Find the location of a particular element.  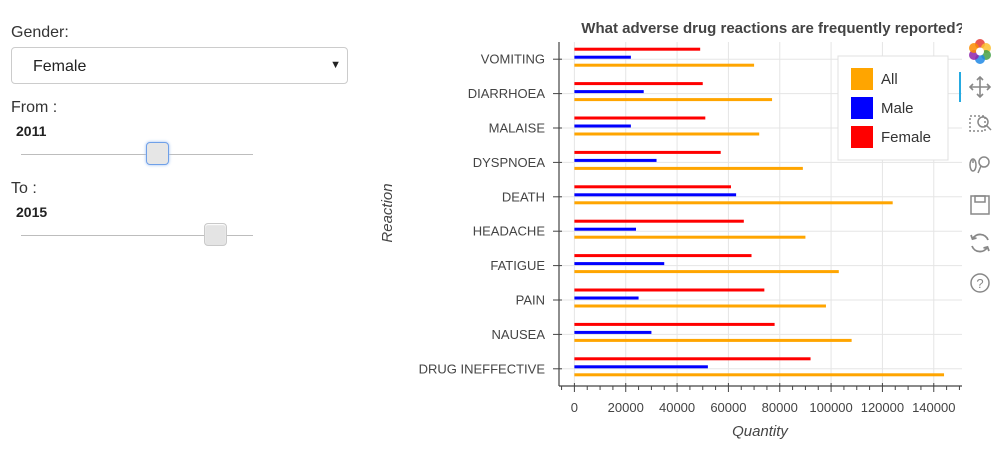

legend: All Male Female is located at coordinates (893, 108).